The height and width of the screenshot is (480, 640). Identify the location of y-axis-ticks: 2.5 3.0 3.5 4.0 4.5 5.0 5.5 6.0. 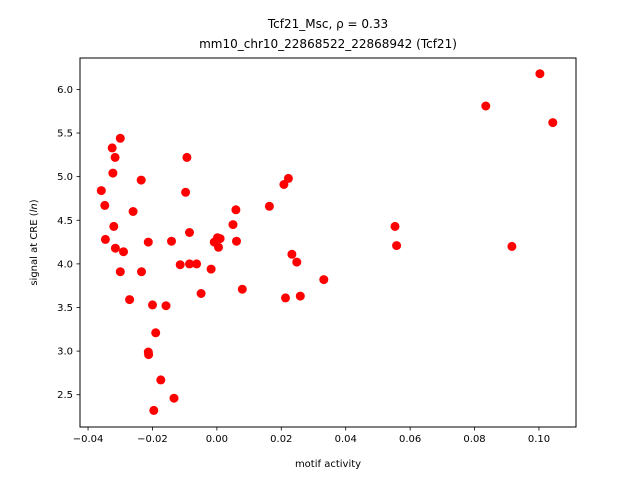
(68, 243).